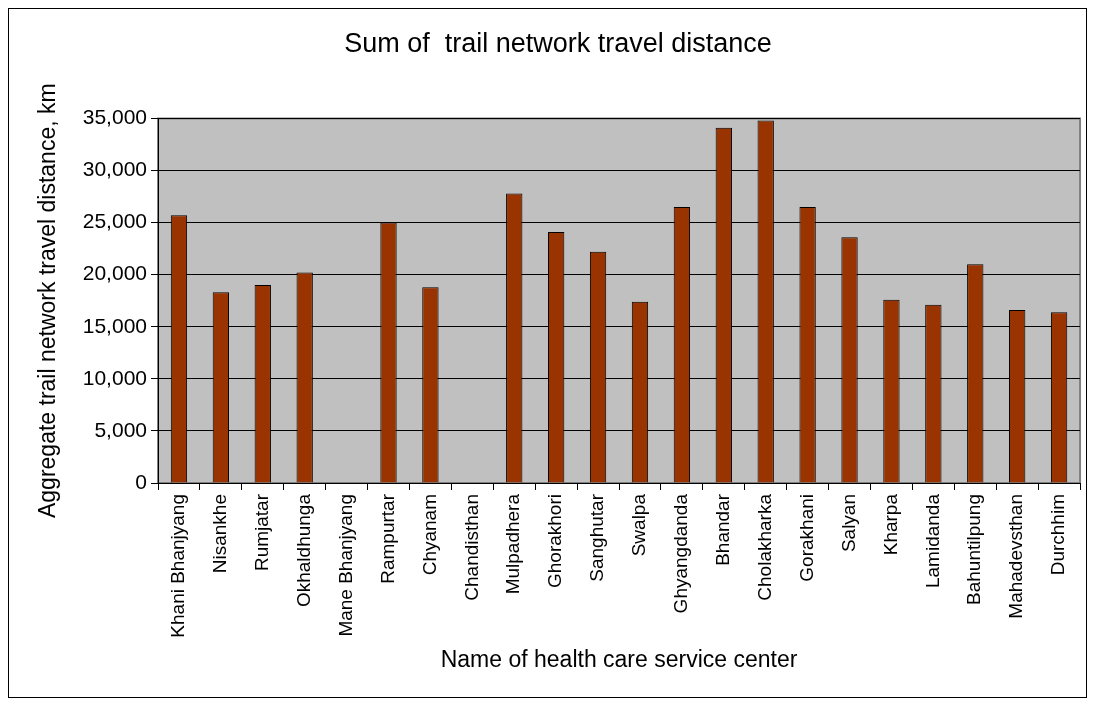 The height and width of the screenshot is (704, 1093). What do you see at coordinates (47, 301) in the screenshot?
I see `y-axis-title: Aggregate trail network travel distance, km` at bounding box center [47, 301].